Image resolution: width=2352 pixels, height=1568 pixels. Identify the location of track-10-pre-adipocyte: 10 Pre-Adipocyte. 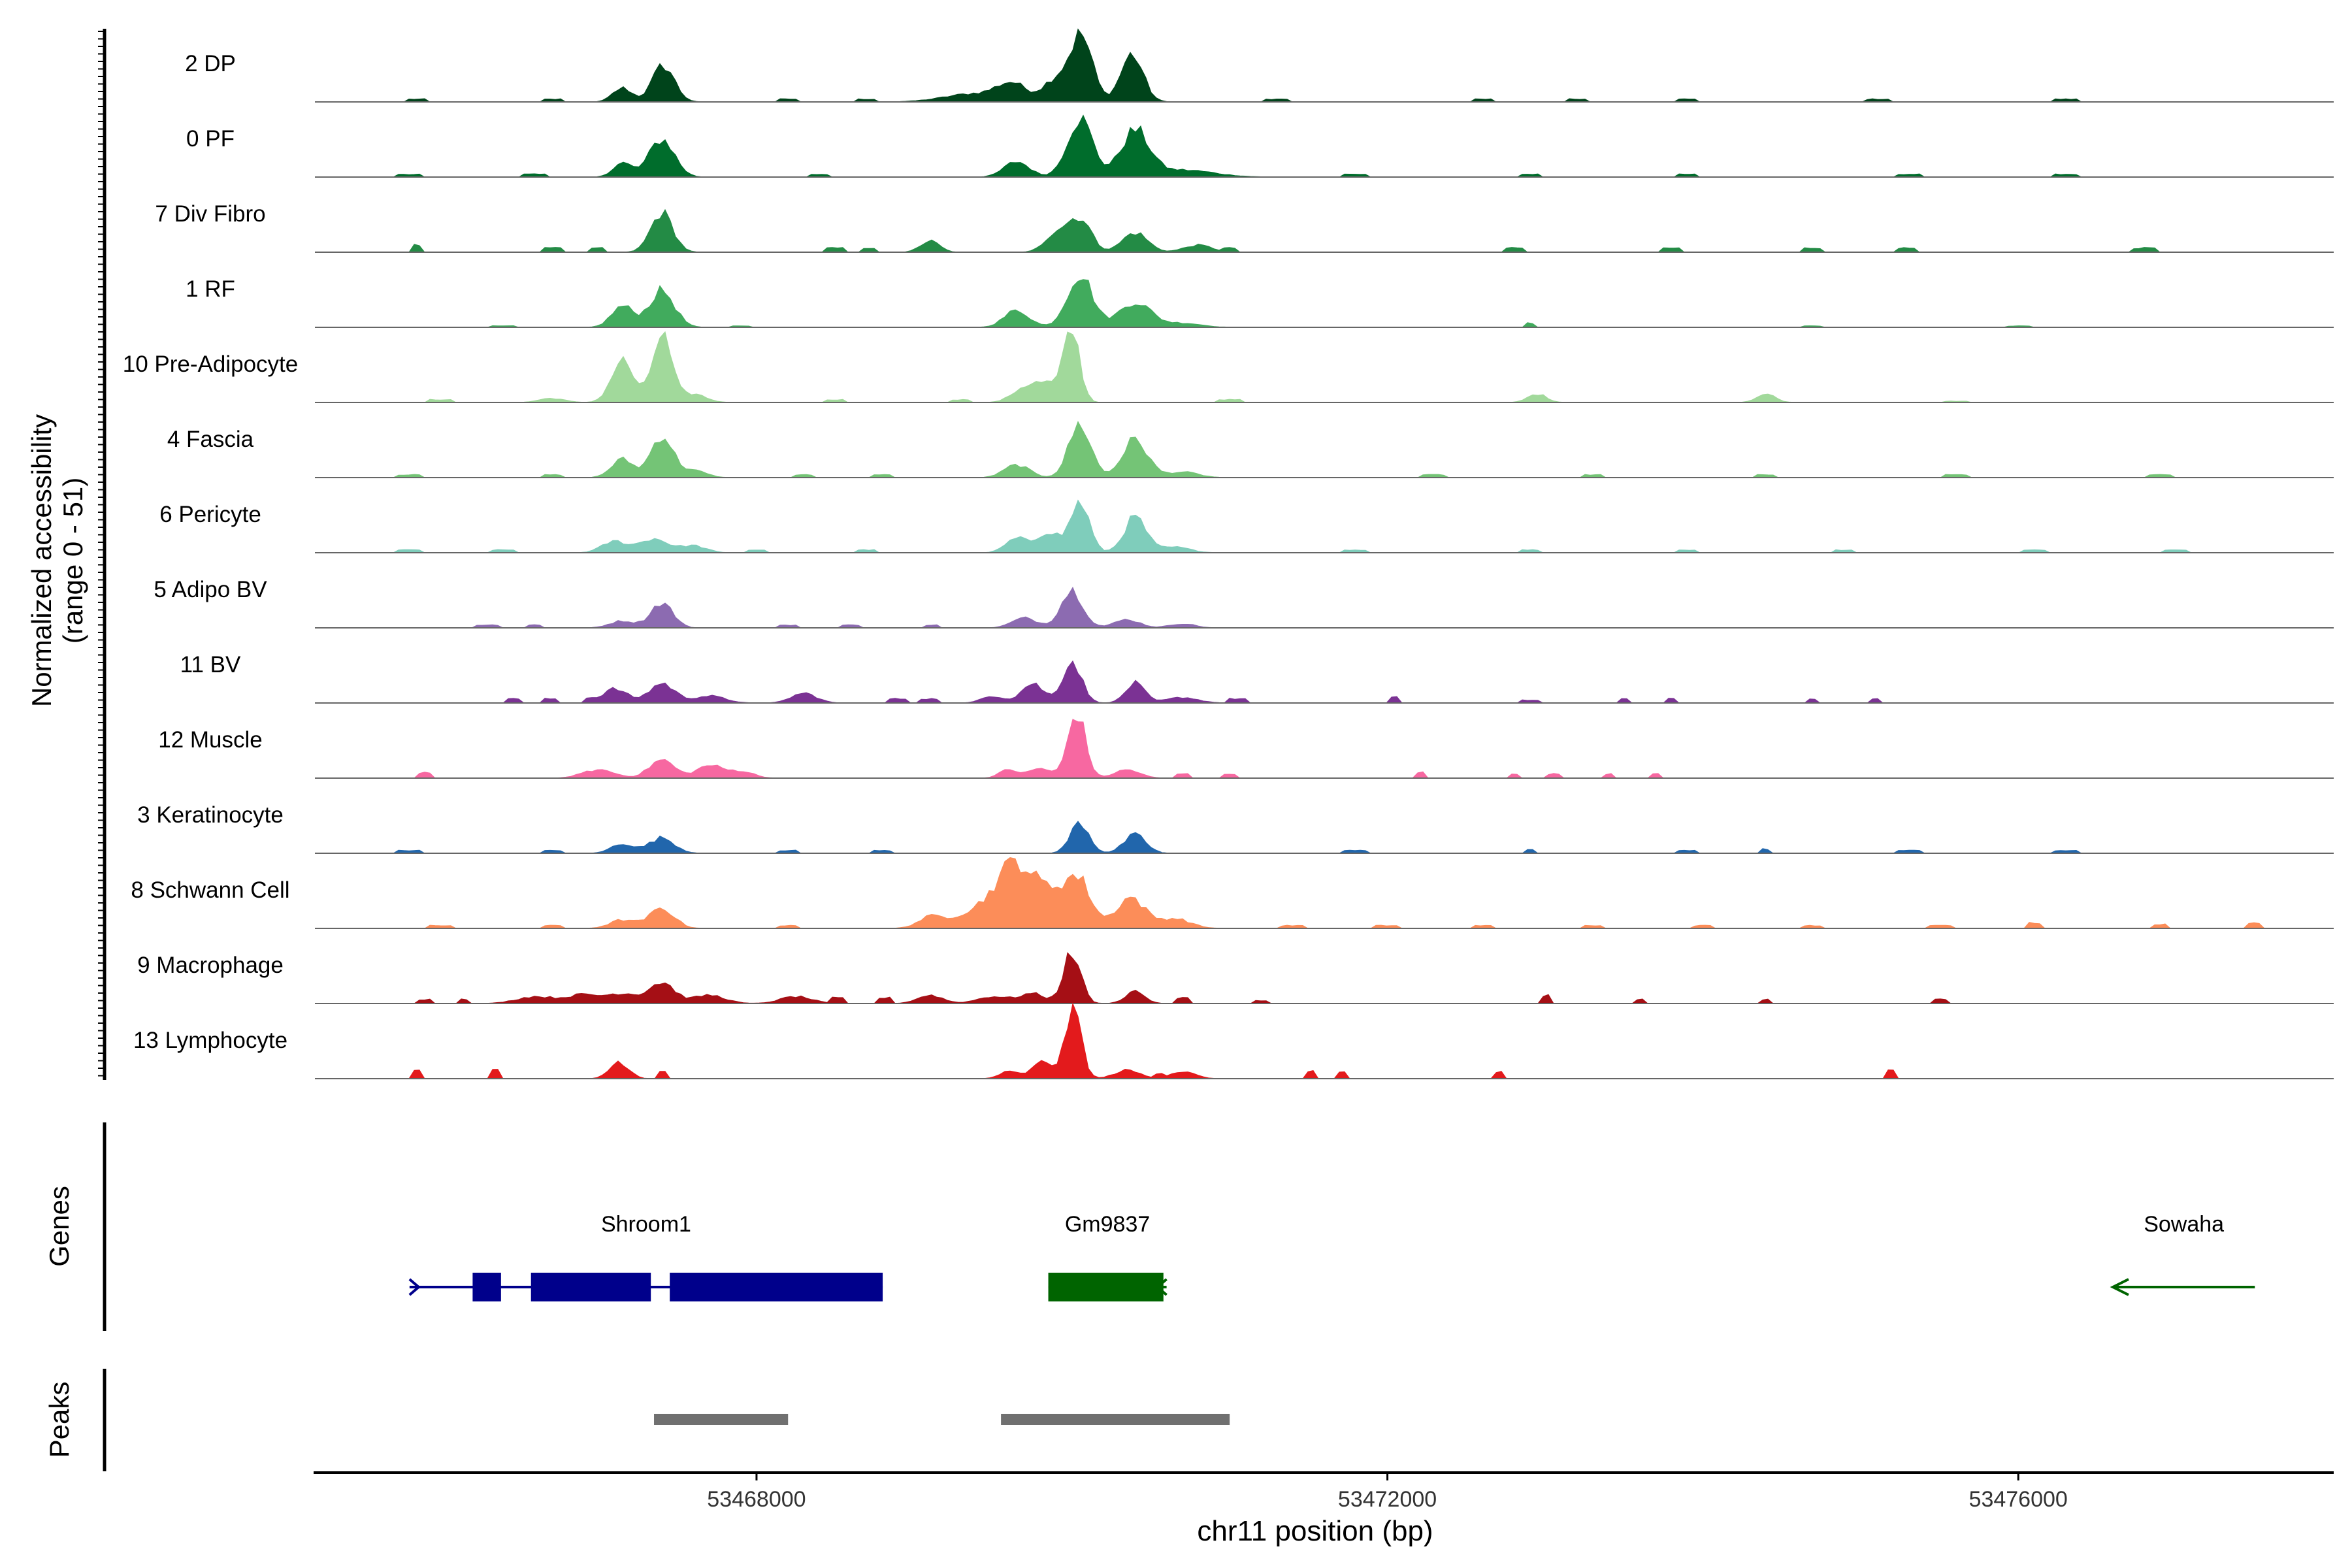
(1228, 367).